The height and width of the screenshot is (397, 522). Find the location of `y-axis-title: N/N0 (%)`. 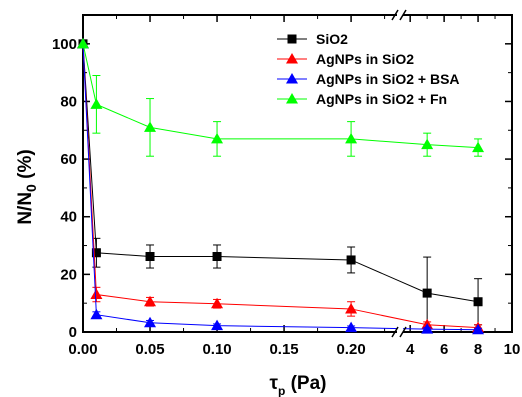

y-axis-title: N/N0 (%) is located at coordinates (27, 186).